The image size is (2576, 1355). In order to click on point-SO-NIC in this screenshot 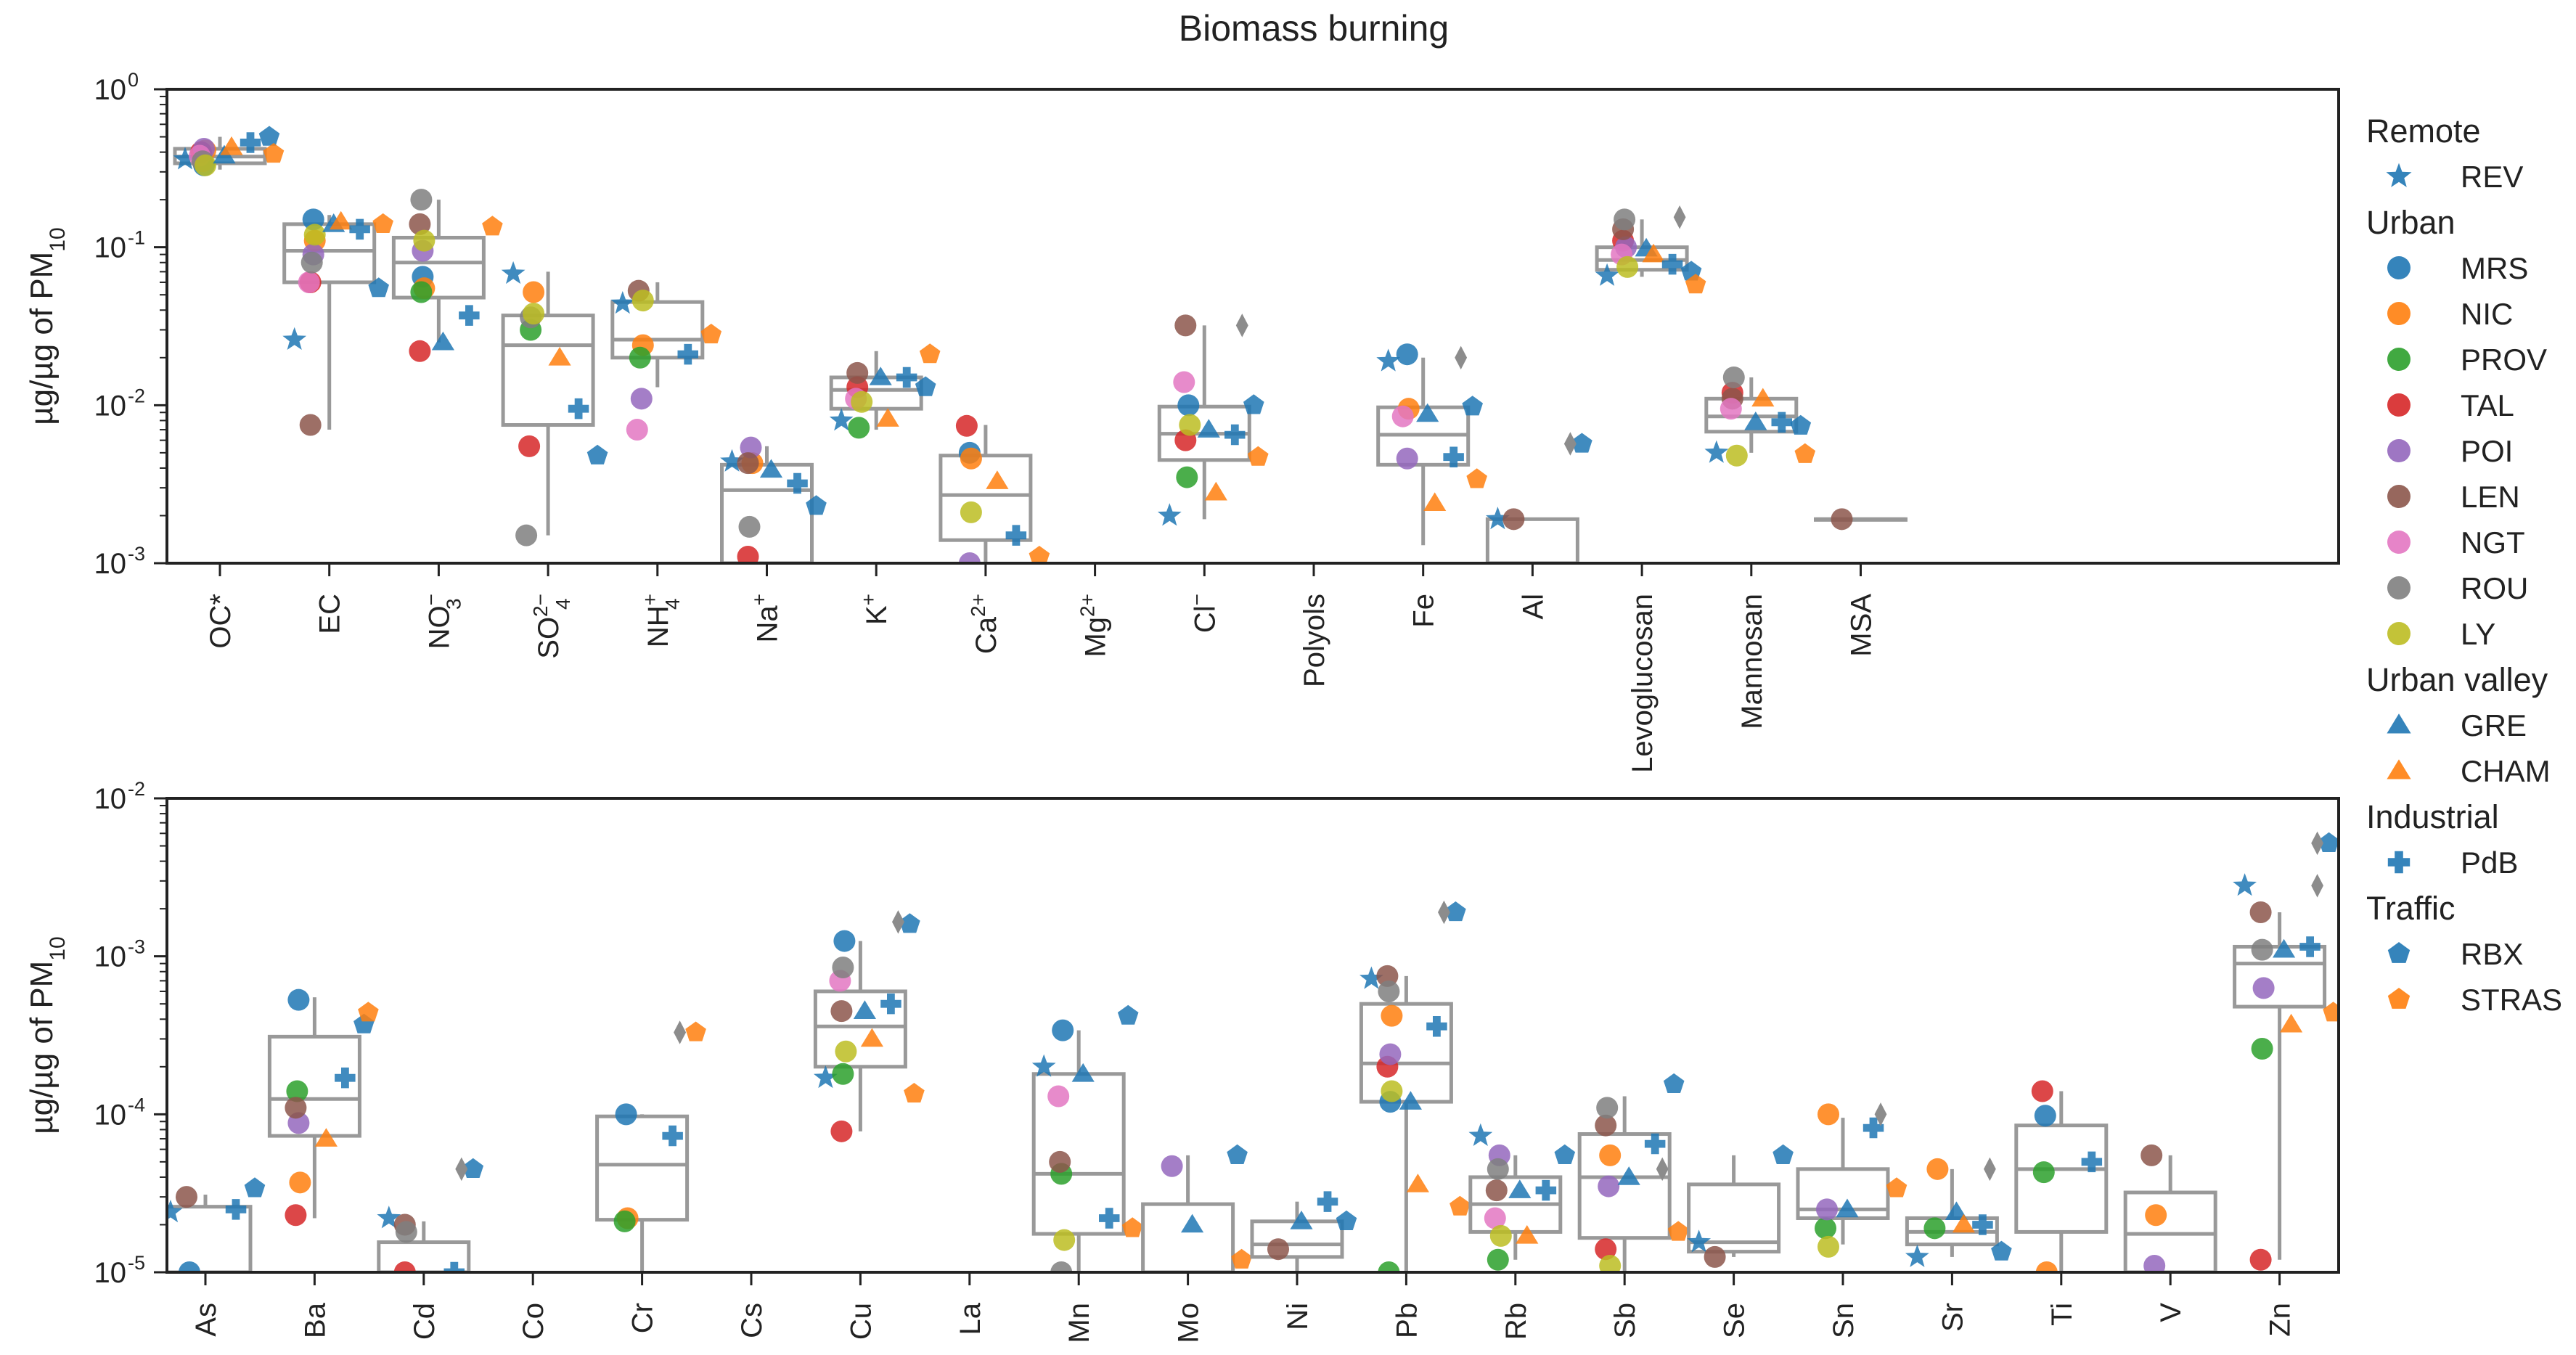, I will do `click(534, 292)`.